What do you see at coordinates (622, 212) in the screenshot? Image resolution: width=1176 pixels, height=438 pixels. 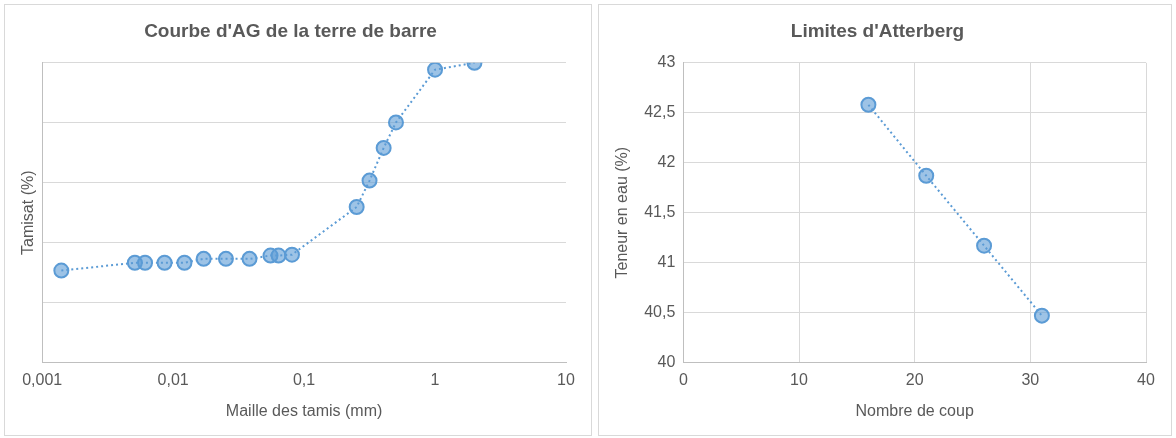 I see `y-axis-title: Teneur en eau (%)` at bounding box center [622, 212].